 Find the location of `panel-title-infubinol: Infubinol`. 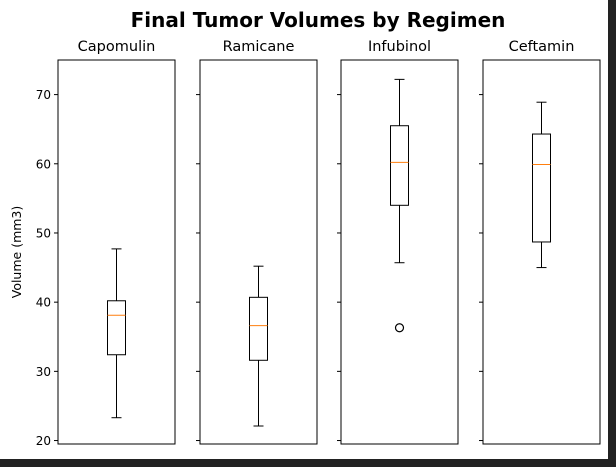

panel-title-infubinol: Infubinol is located at coordinates (399, 47).